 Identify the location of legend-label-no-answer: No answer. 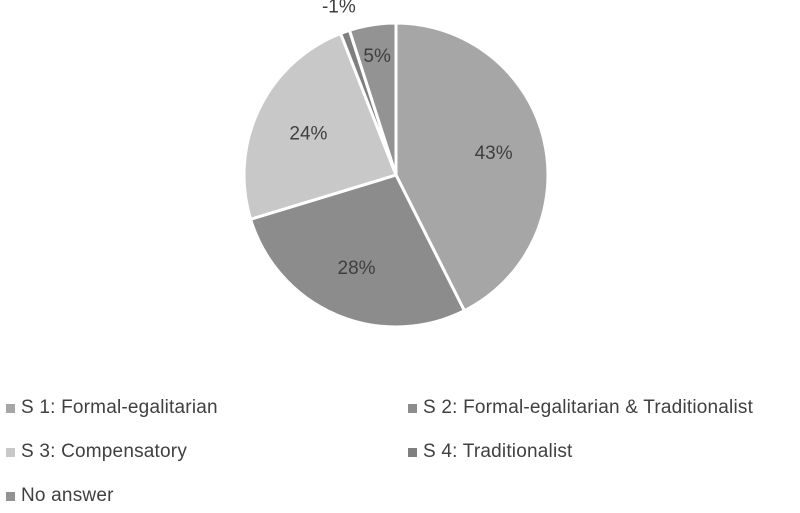
(67, 495).